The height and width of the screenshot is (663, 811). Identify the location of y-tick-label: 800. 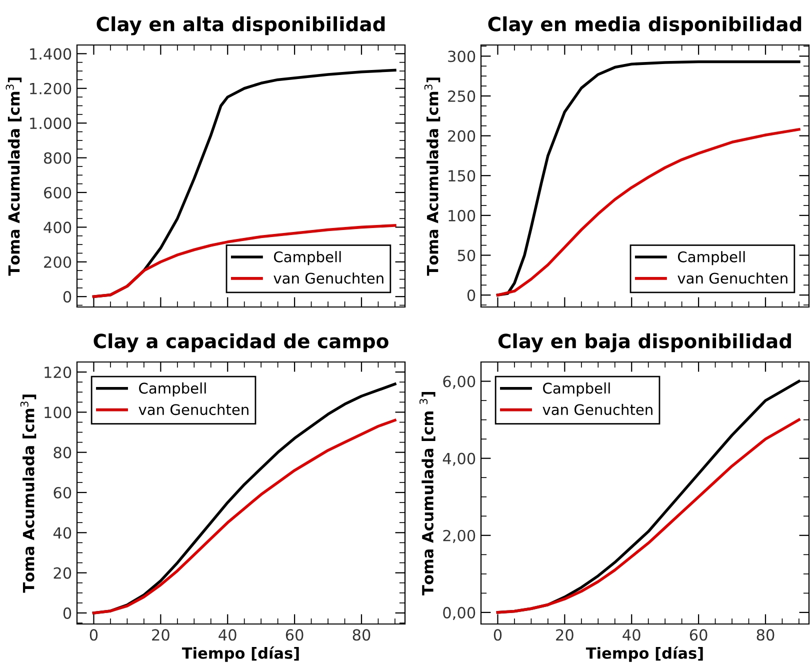
(58, 158).